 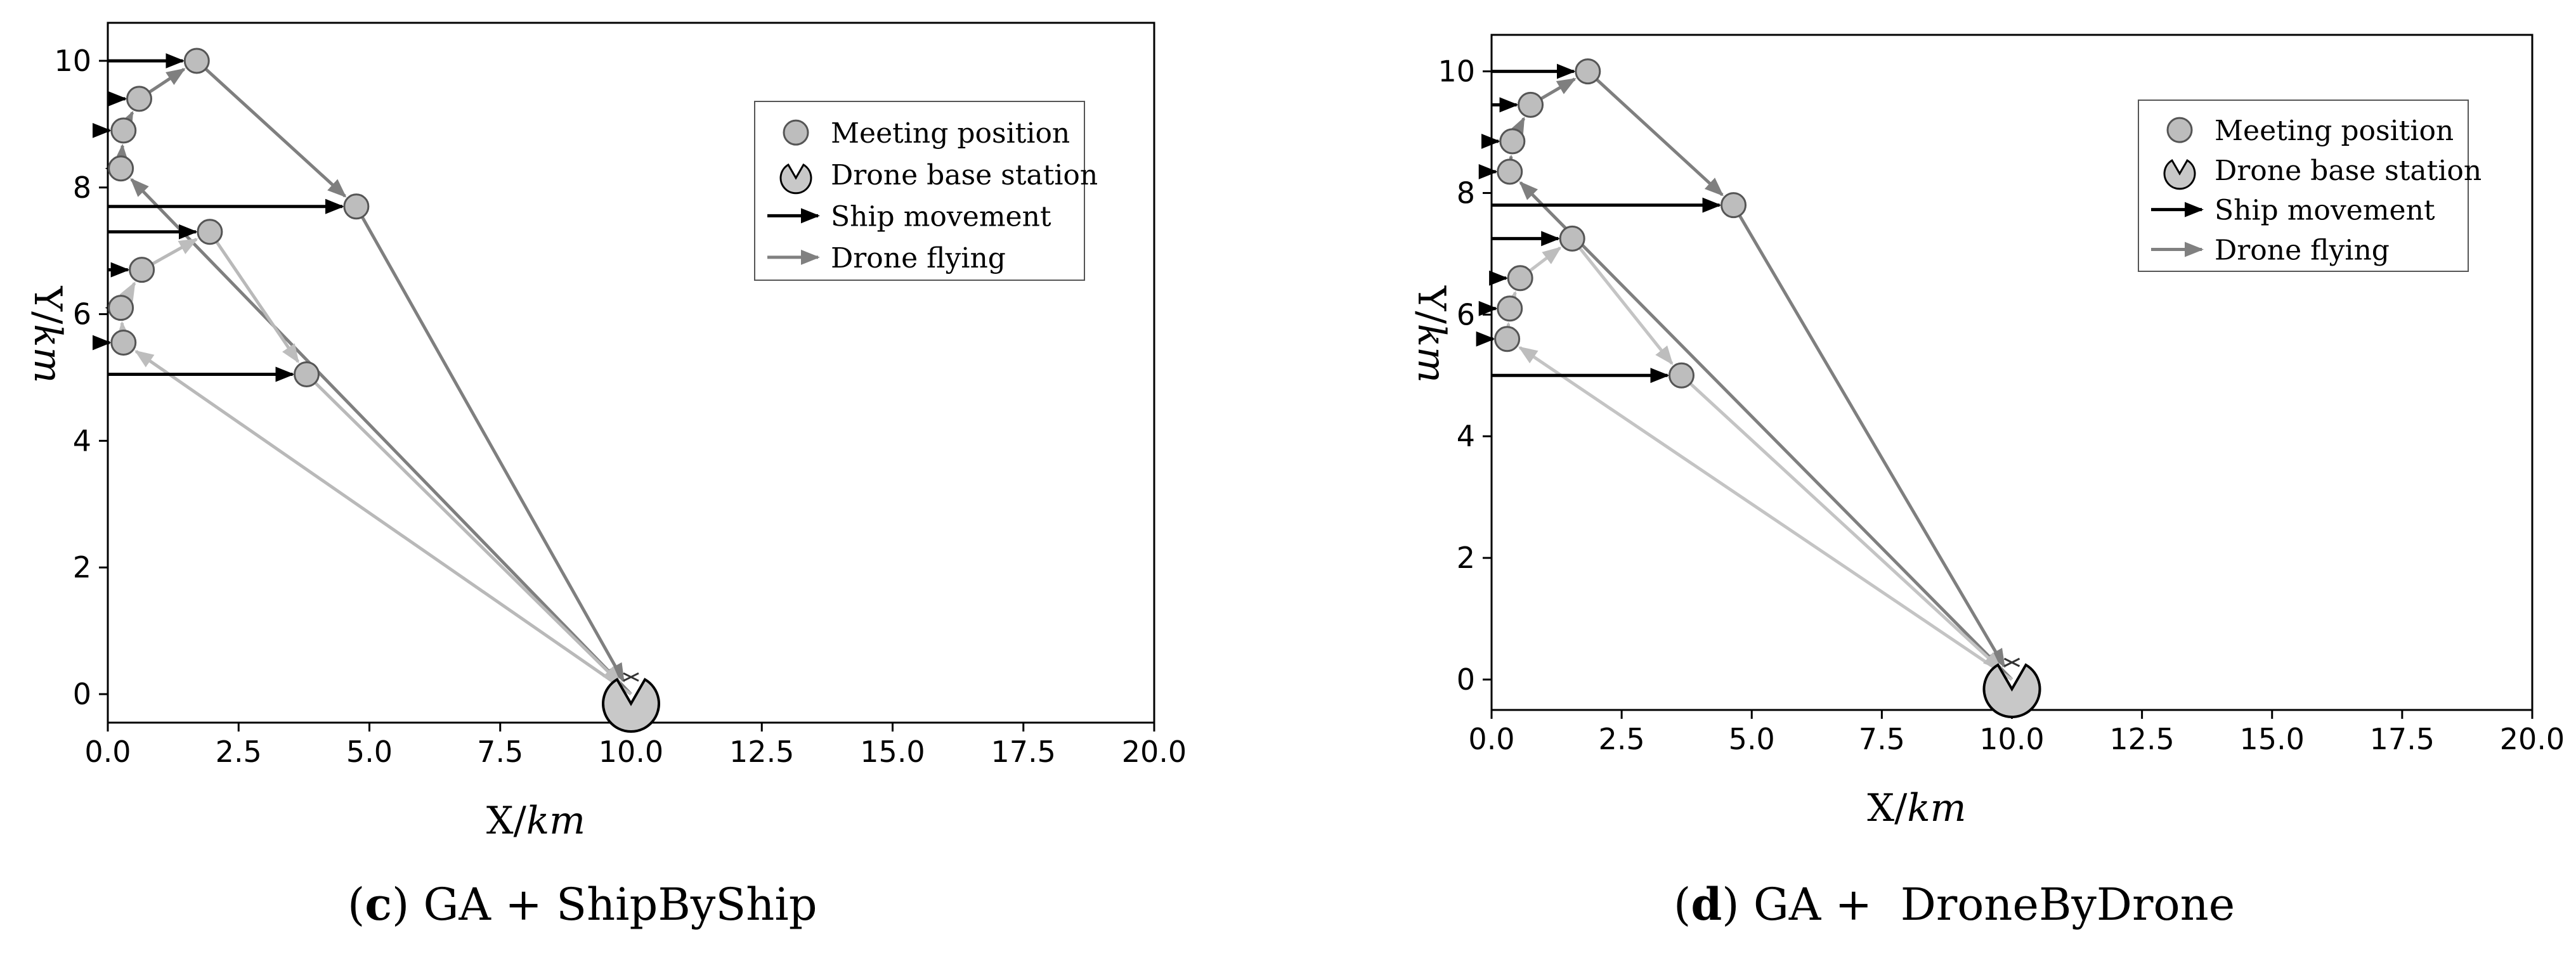 I want to click on caption-c: (c) GA + ShipByShip, so click(x=583, y=904).